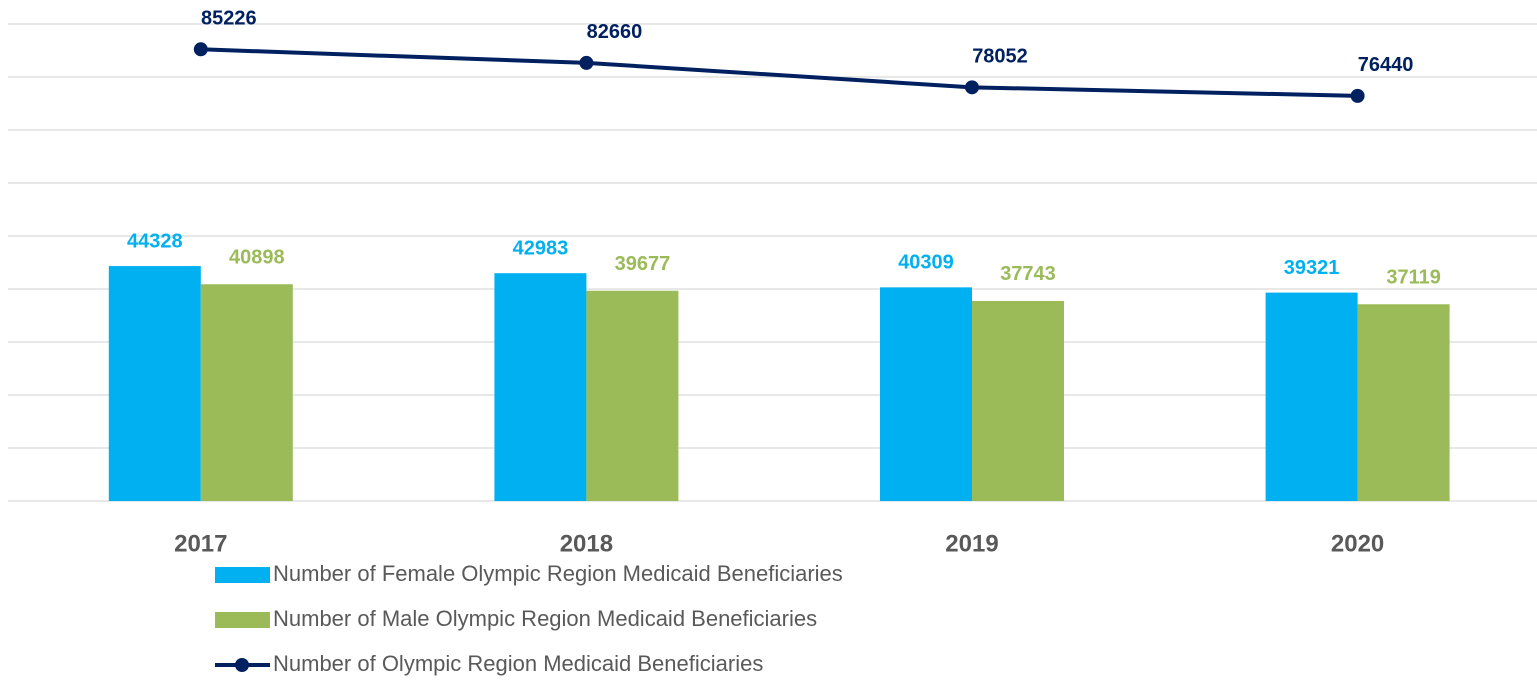  I want to click on value-label: 42983, so click(541, 248).